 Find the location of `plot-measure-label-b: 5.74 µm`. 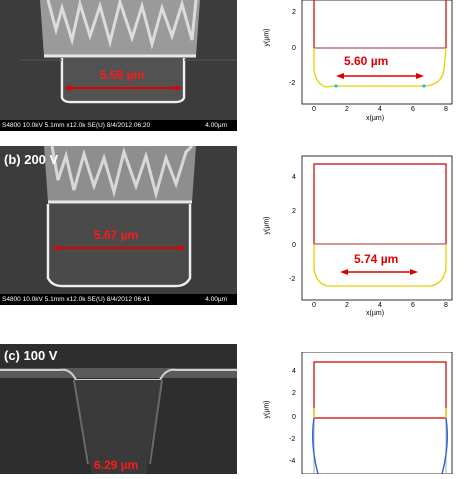

plot-measure-label-b: 5.74 µm is located at coordinates (376, 259).